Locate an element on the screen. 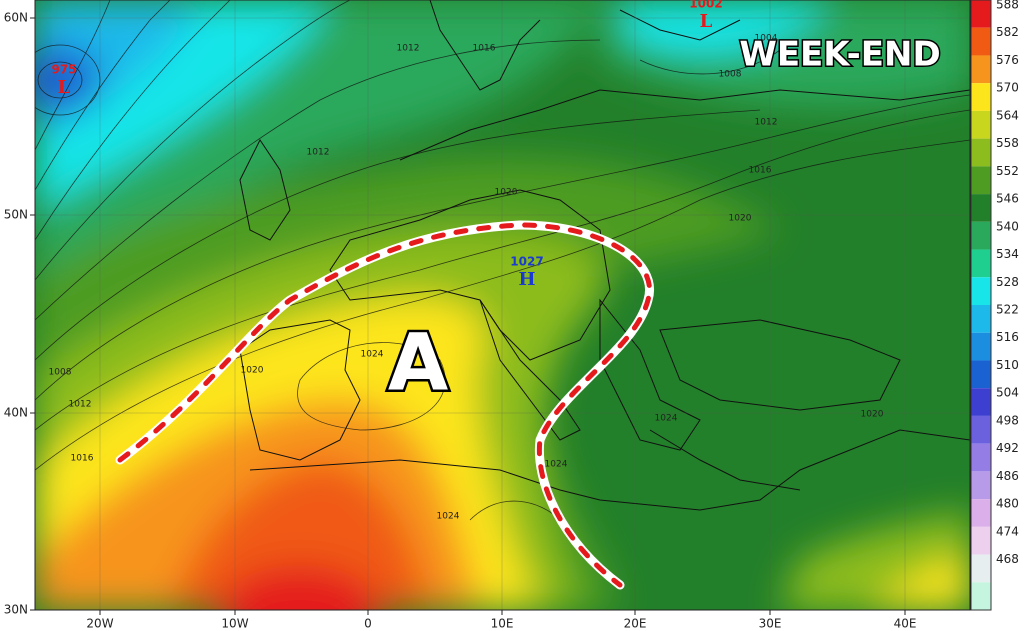 This screenshot has width=1024, height=631. lon-label: 20W is located at coordinates (99, 624).